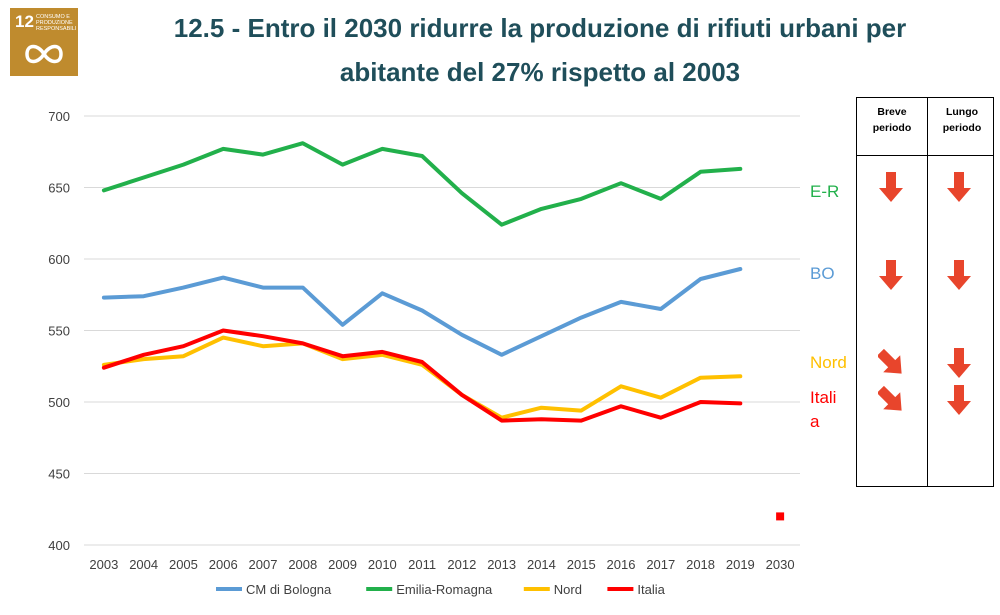 The height and width of the screenshot is (615, 1000). Describe the element at coordinates (962, 120) in the screenshot. I see `header-long-term: Lungo periodo` at that location.